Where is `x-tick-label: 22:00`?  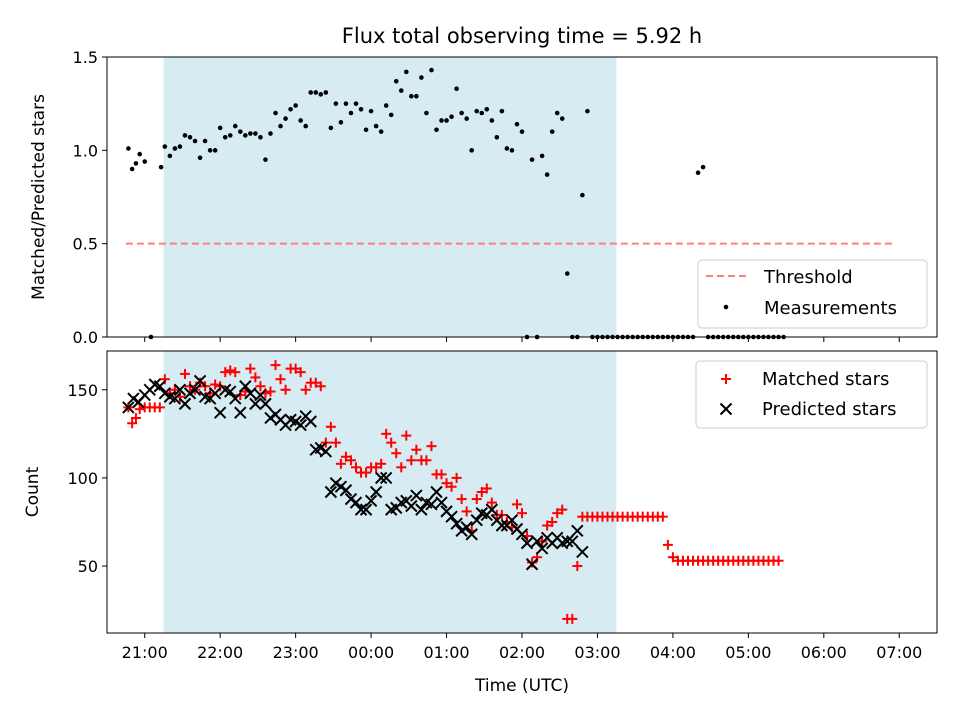
x-tick-label: 22:00 is located at coordinates (220, 652).